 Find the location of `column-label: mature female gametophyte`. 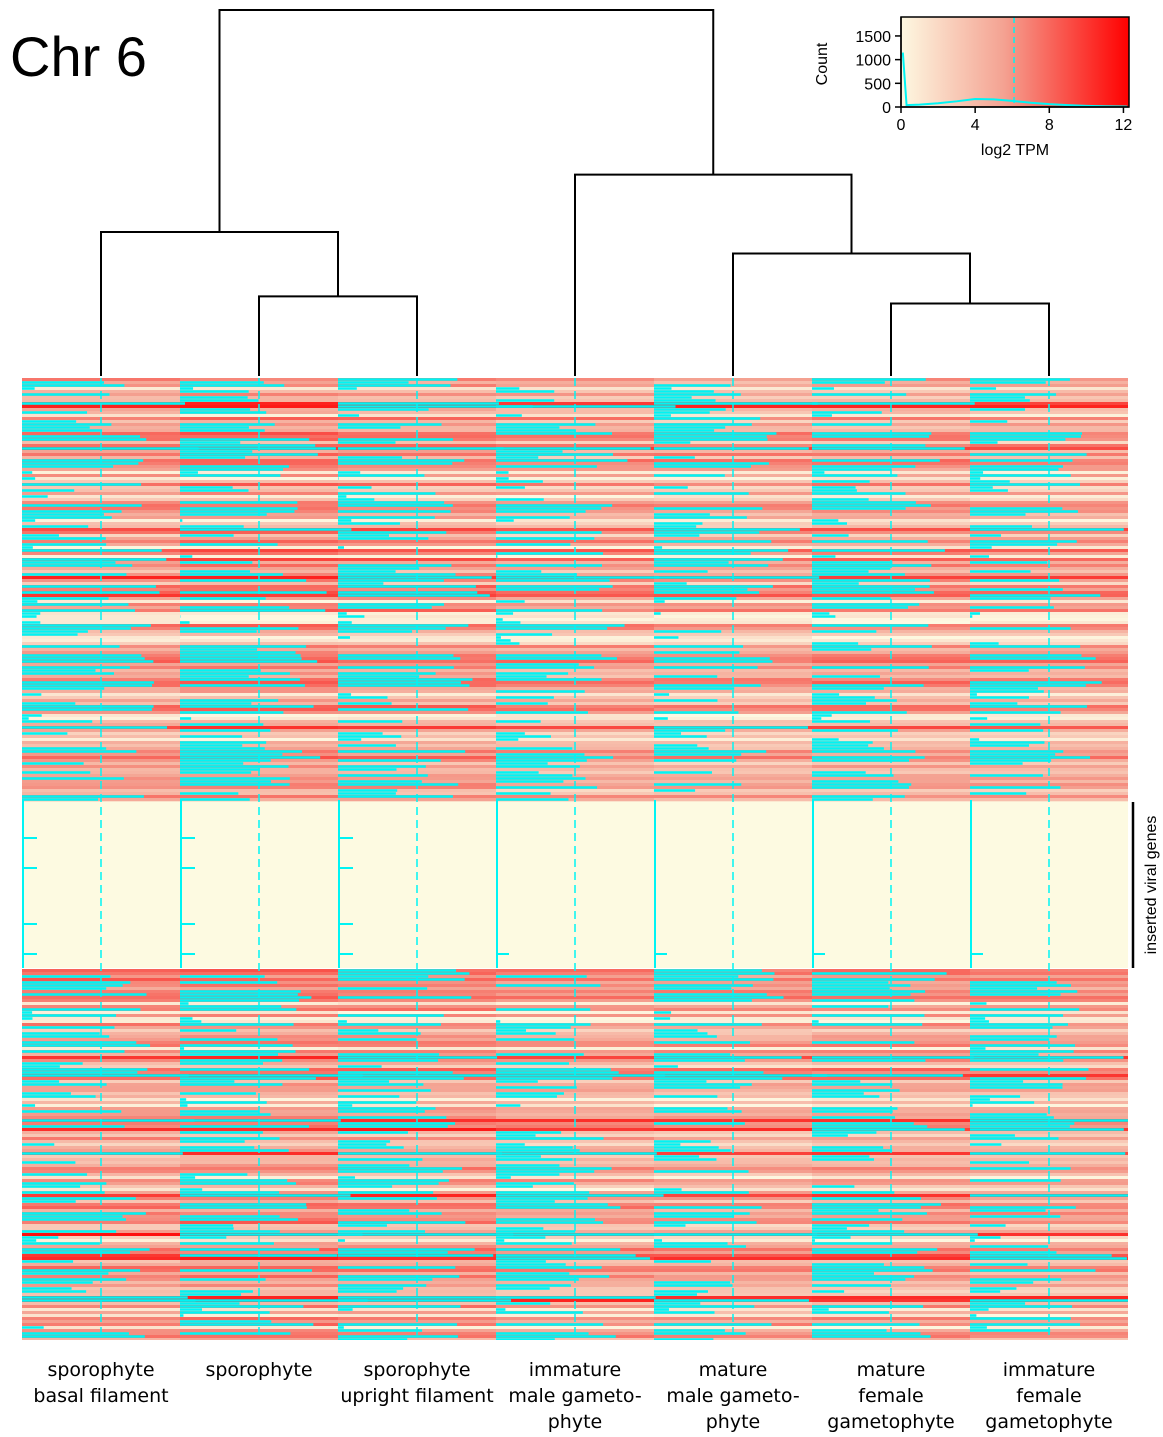

column-label: mature female gametophyte is located at coordinates (890, 1396).